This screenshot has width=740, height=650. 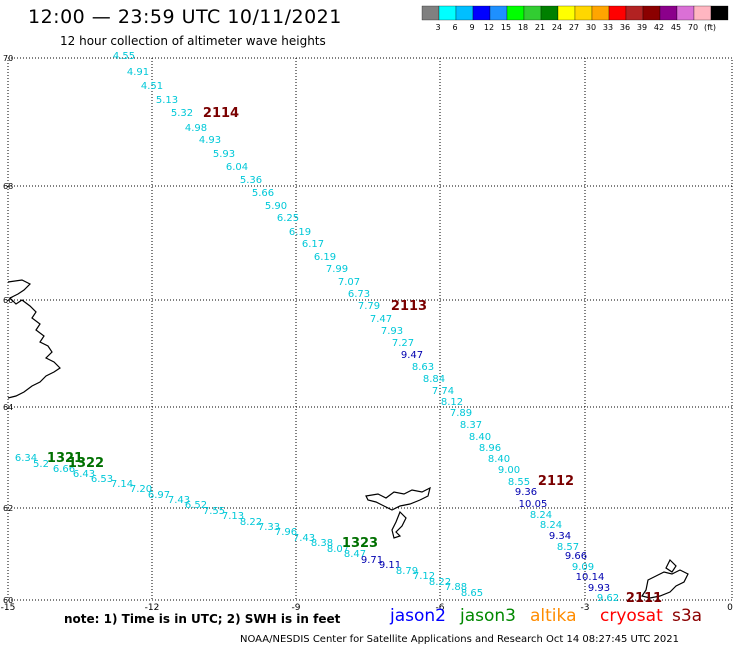 I want to click on lon-label: -3, so click(x=585, y=608).